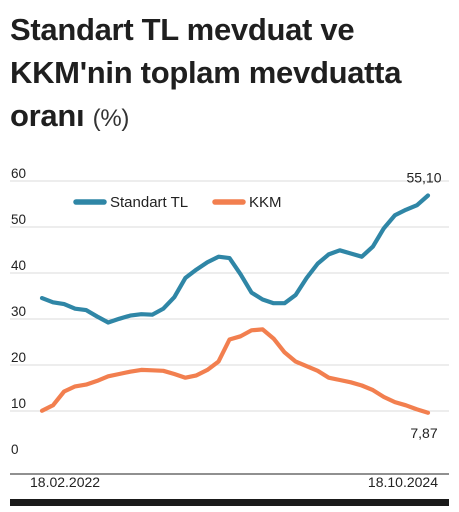 This screenshot has height=512, width=459. I want to click on y-tick-label: 40, so click(18, 265).